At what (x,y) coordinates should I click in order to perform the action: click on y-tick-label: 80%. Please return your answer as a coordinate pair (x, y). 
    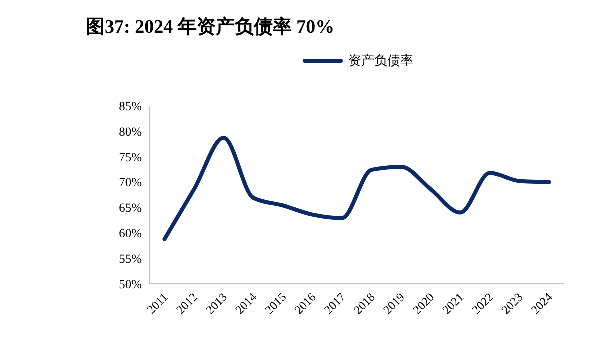
    Looking at the image, I should click on (130, 131).